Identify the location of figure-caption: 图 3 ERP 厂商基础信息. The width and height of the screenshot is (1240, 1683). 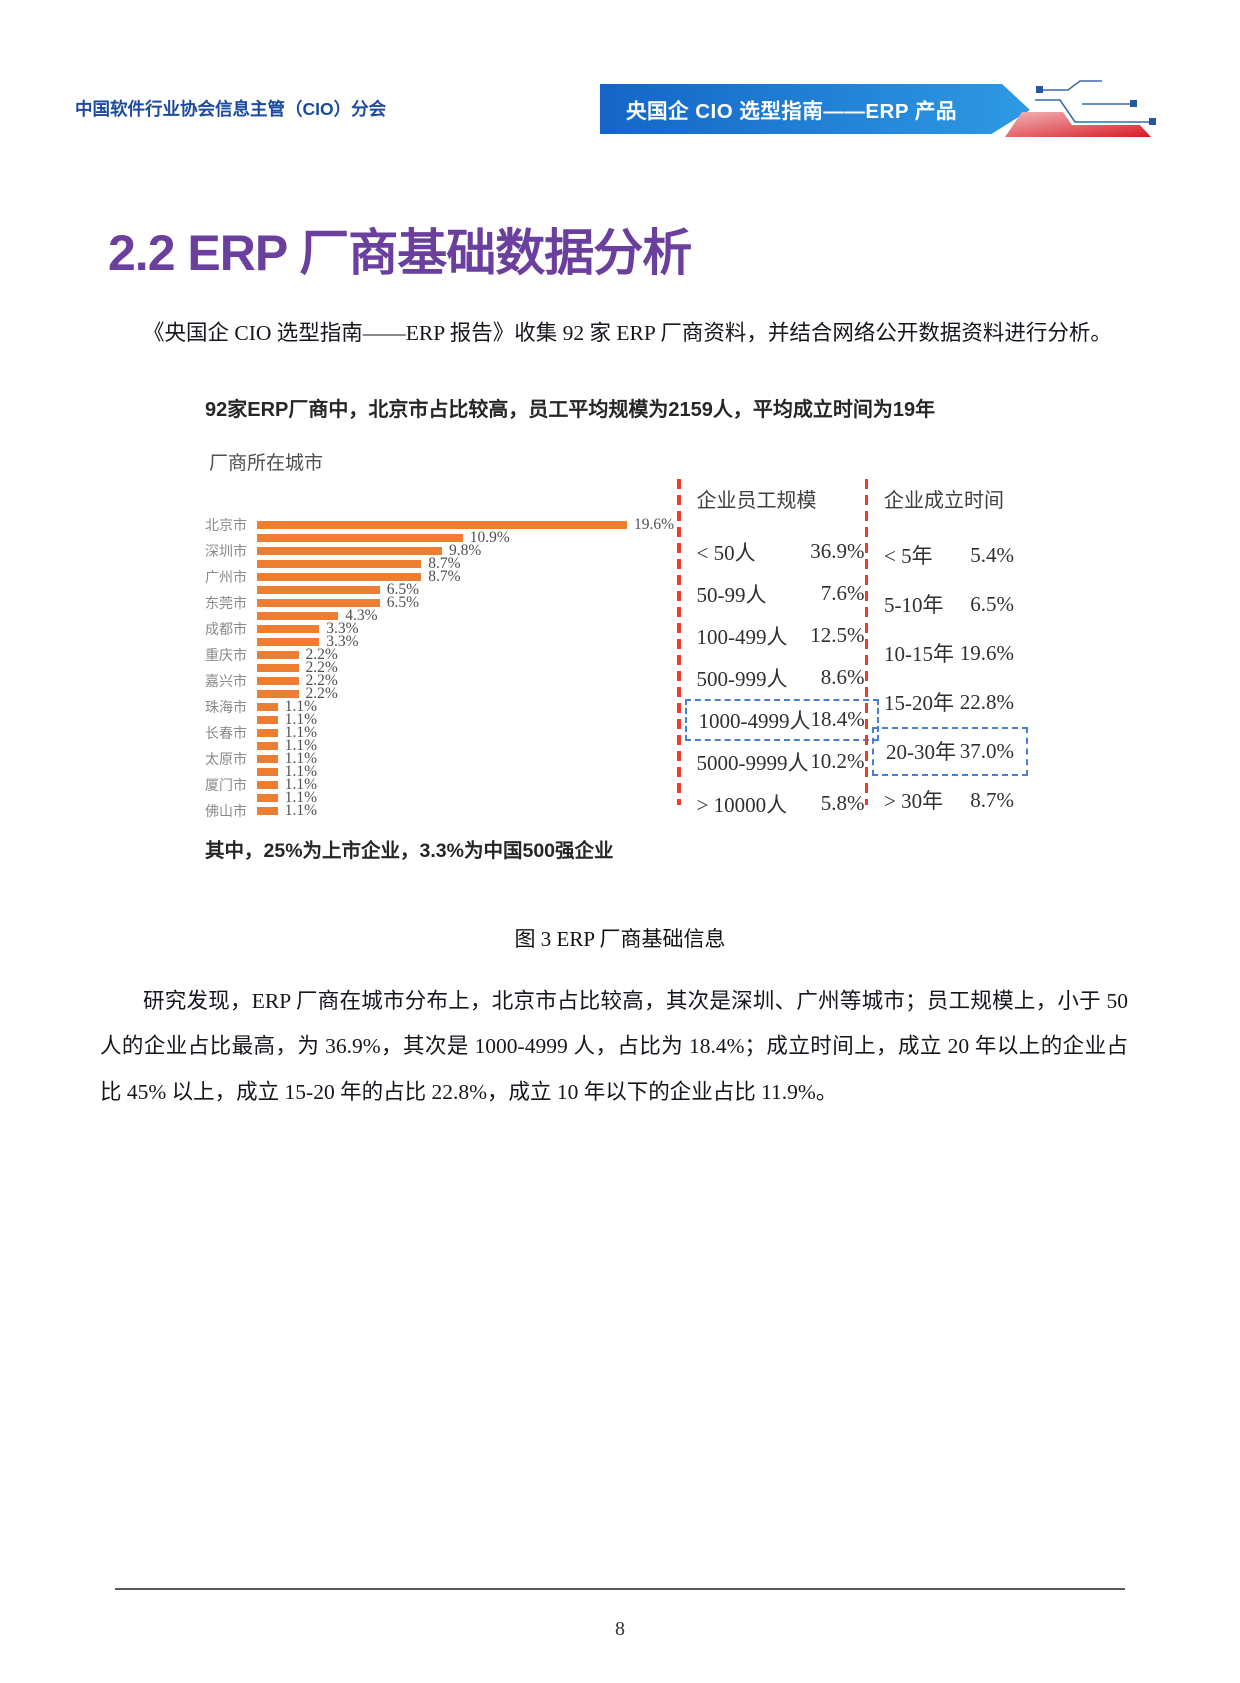
(620, 938).